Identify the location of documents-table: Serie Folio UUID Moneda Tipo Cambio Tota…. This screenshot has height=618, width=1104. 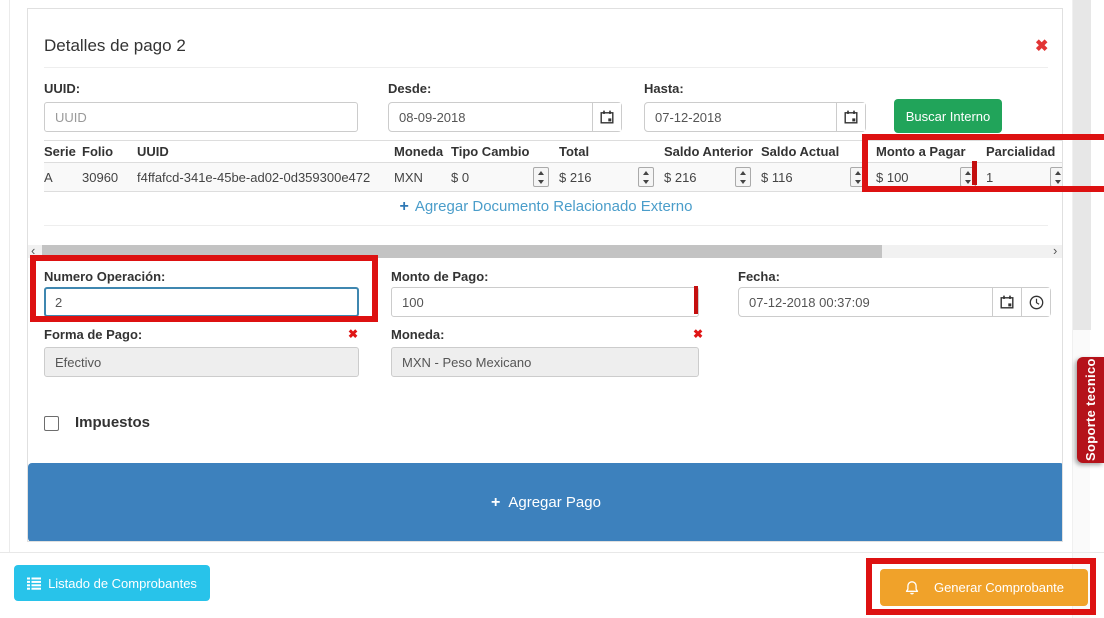
(553, 166).